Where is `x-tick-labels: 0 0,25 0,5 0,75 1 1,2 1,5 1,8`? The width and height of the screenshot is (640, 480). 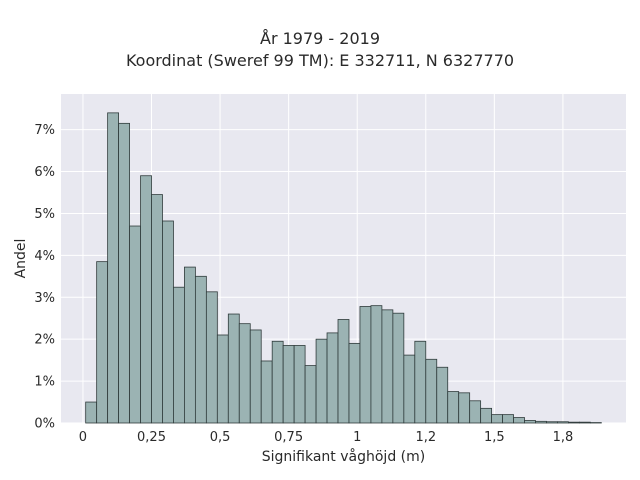
x-tick-labels: 0 0,25 0,5 0,75 1 1,2 1,5 1,8 is located at coordinates (326, 437).